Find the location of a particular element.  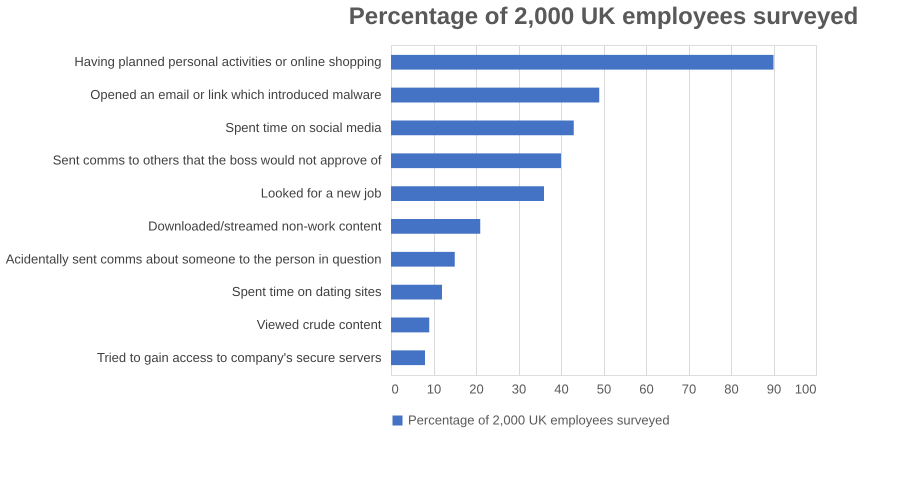

y-tick-label: Spent time on social media is located at coordinates (303, 127).